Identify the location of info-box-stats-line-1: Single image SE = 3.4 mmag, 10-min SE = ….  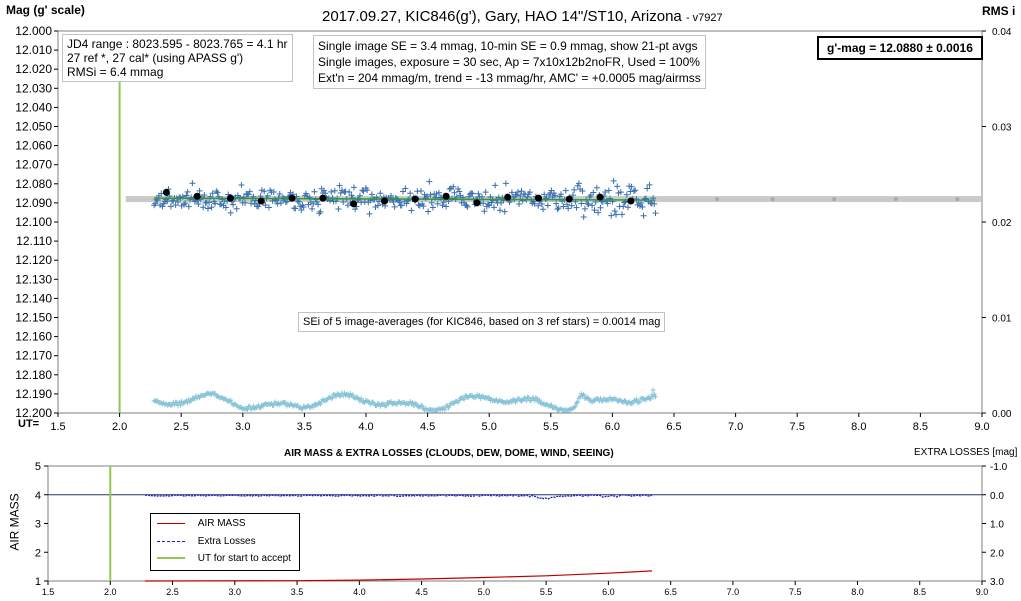
(508, 46).